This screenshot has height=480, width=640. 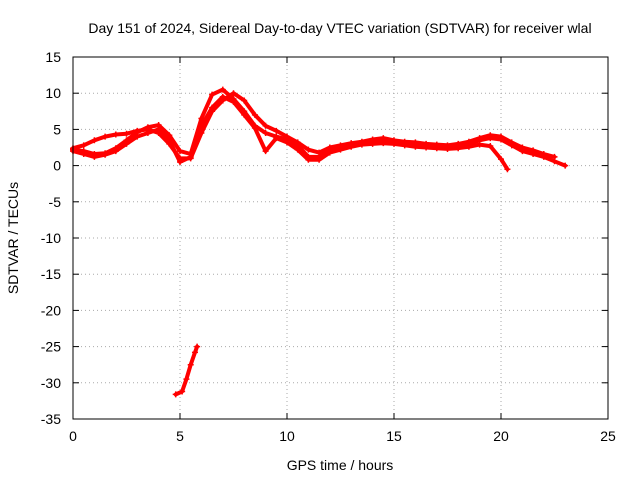 What do you see at coordinates (57, 166) in the screenshot?
I see `y-tick-label: 0` at bounding box center [57, 166].